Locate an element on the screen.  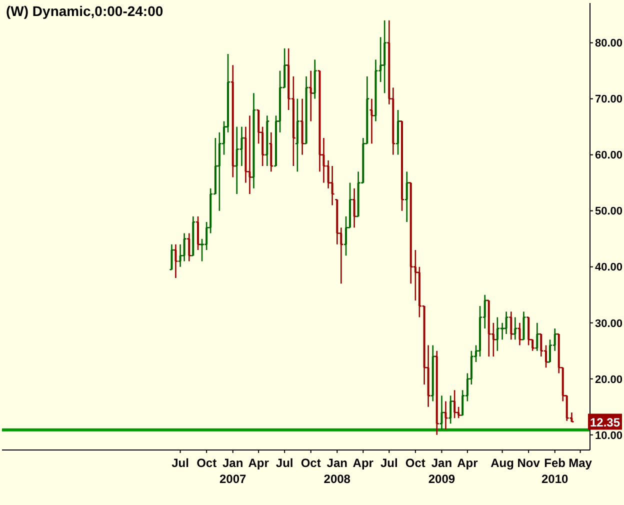
x-tick-label: Jan 2007 is located at coordinates (233, 471).